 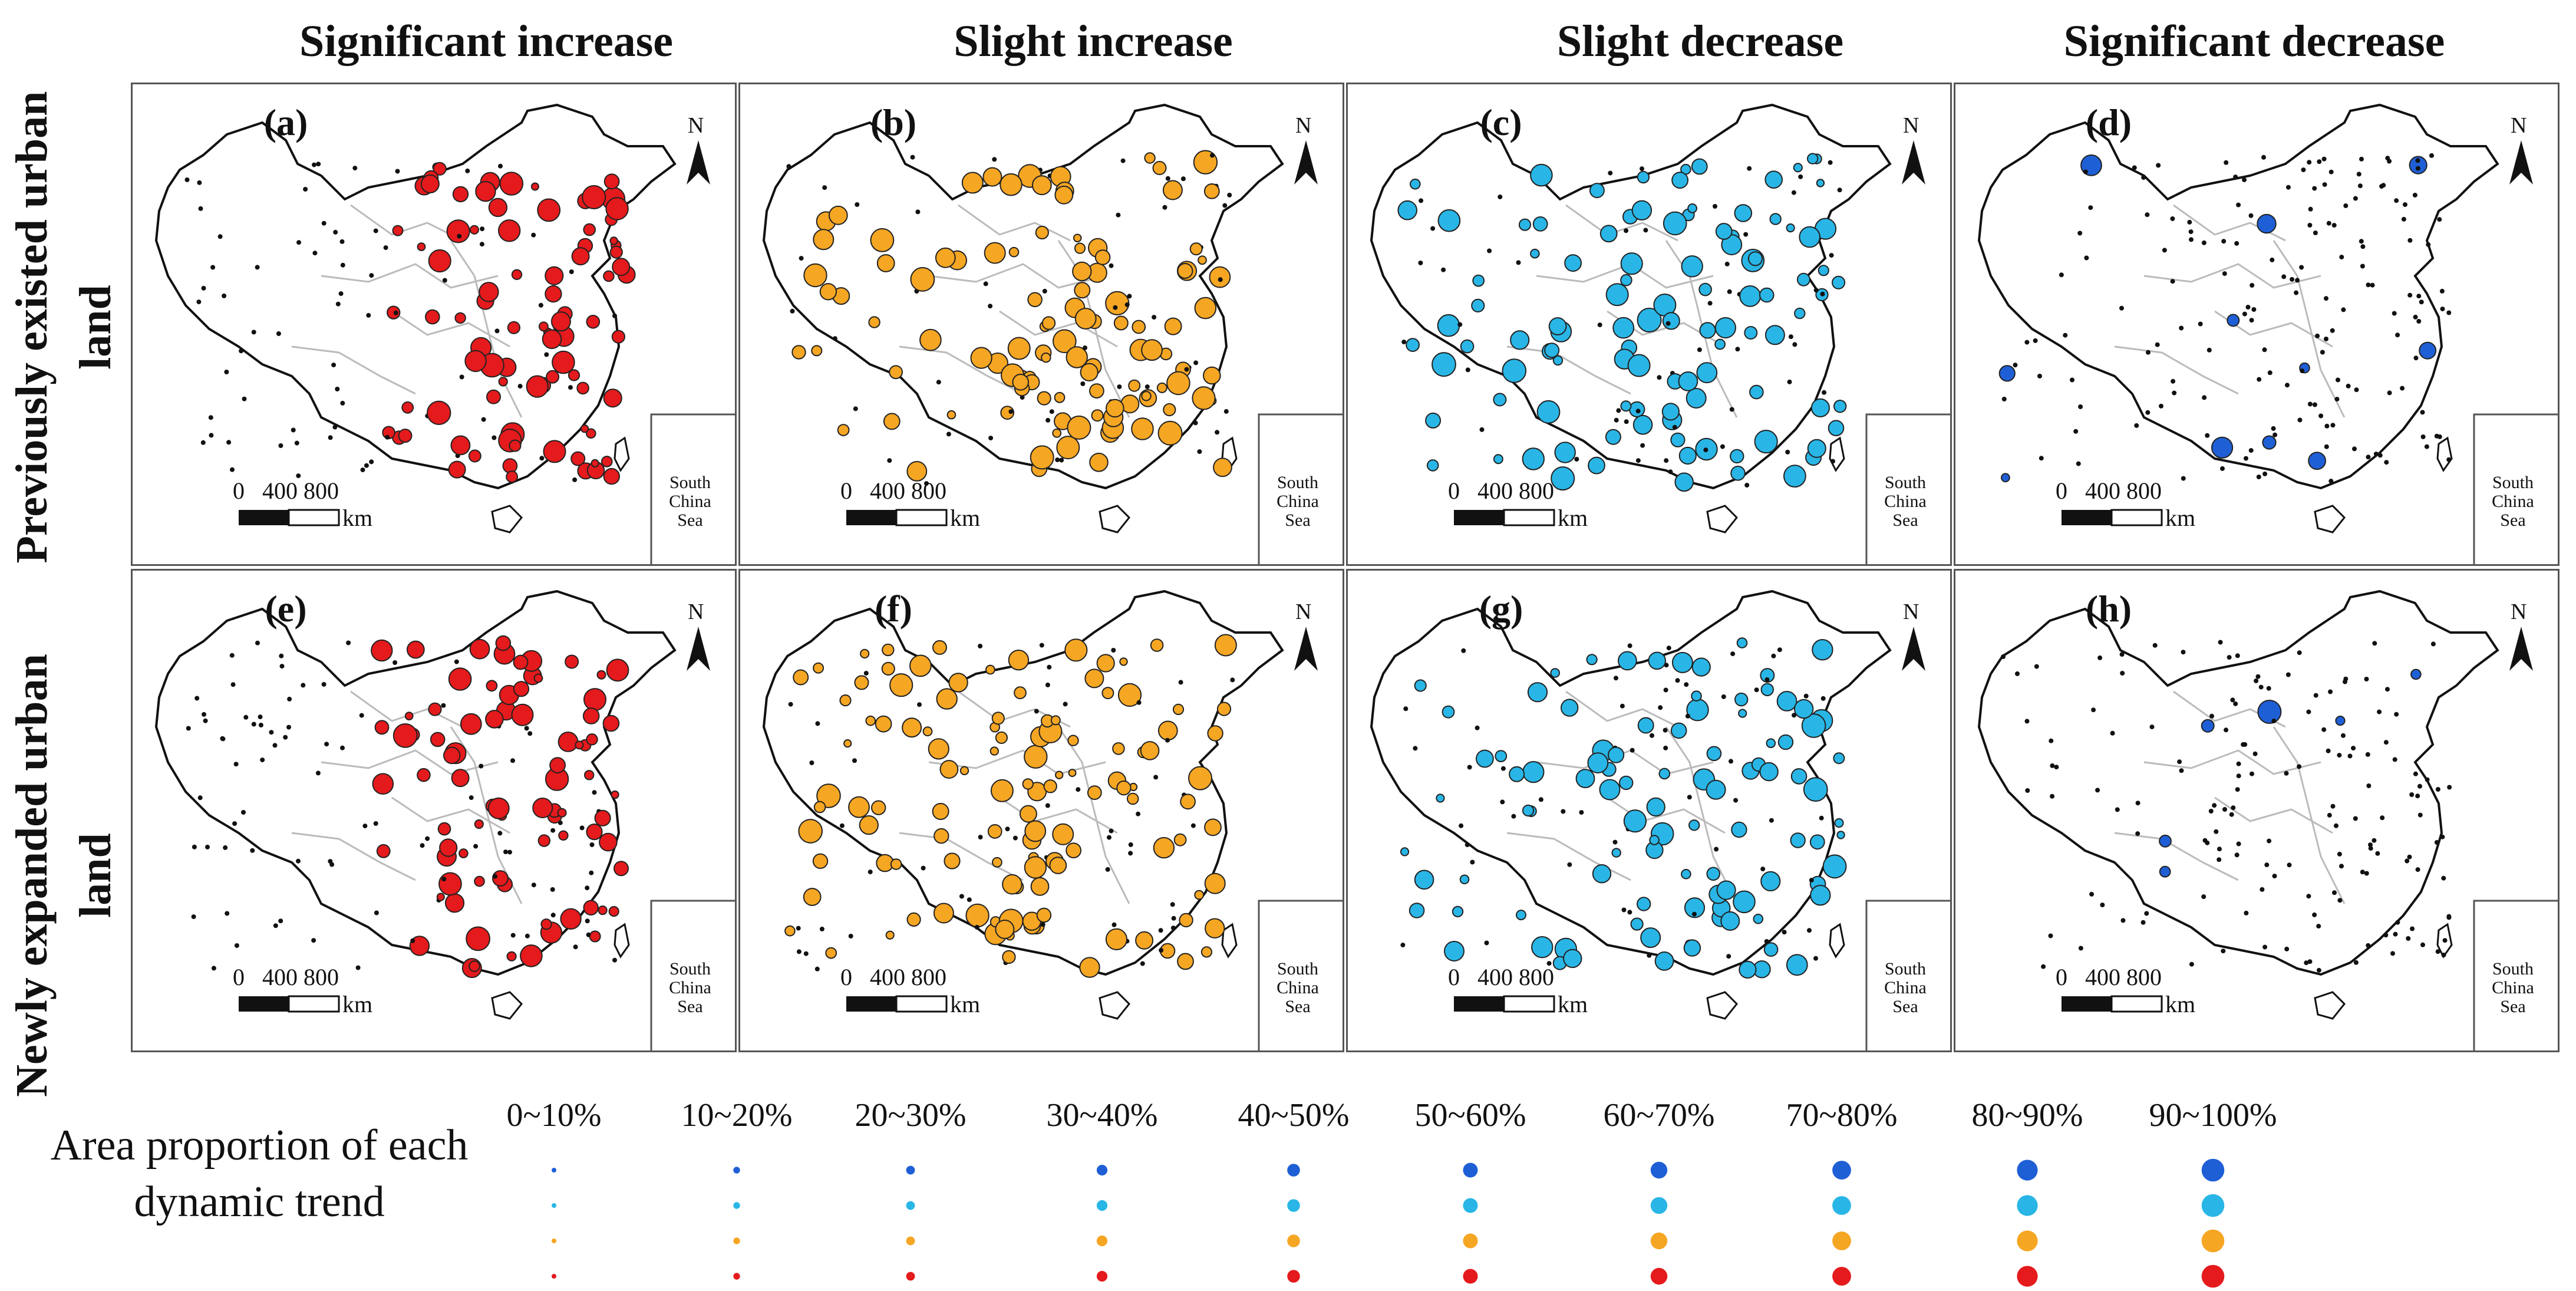 What do you see at coordinates (64, 876) in the screenshot?
I see `row-title-newly-expanded: Newly expanded urban land` at bounding box center [64, 876].